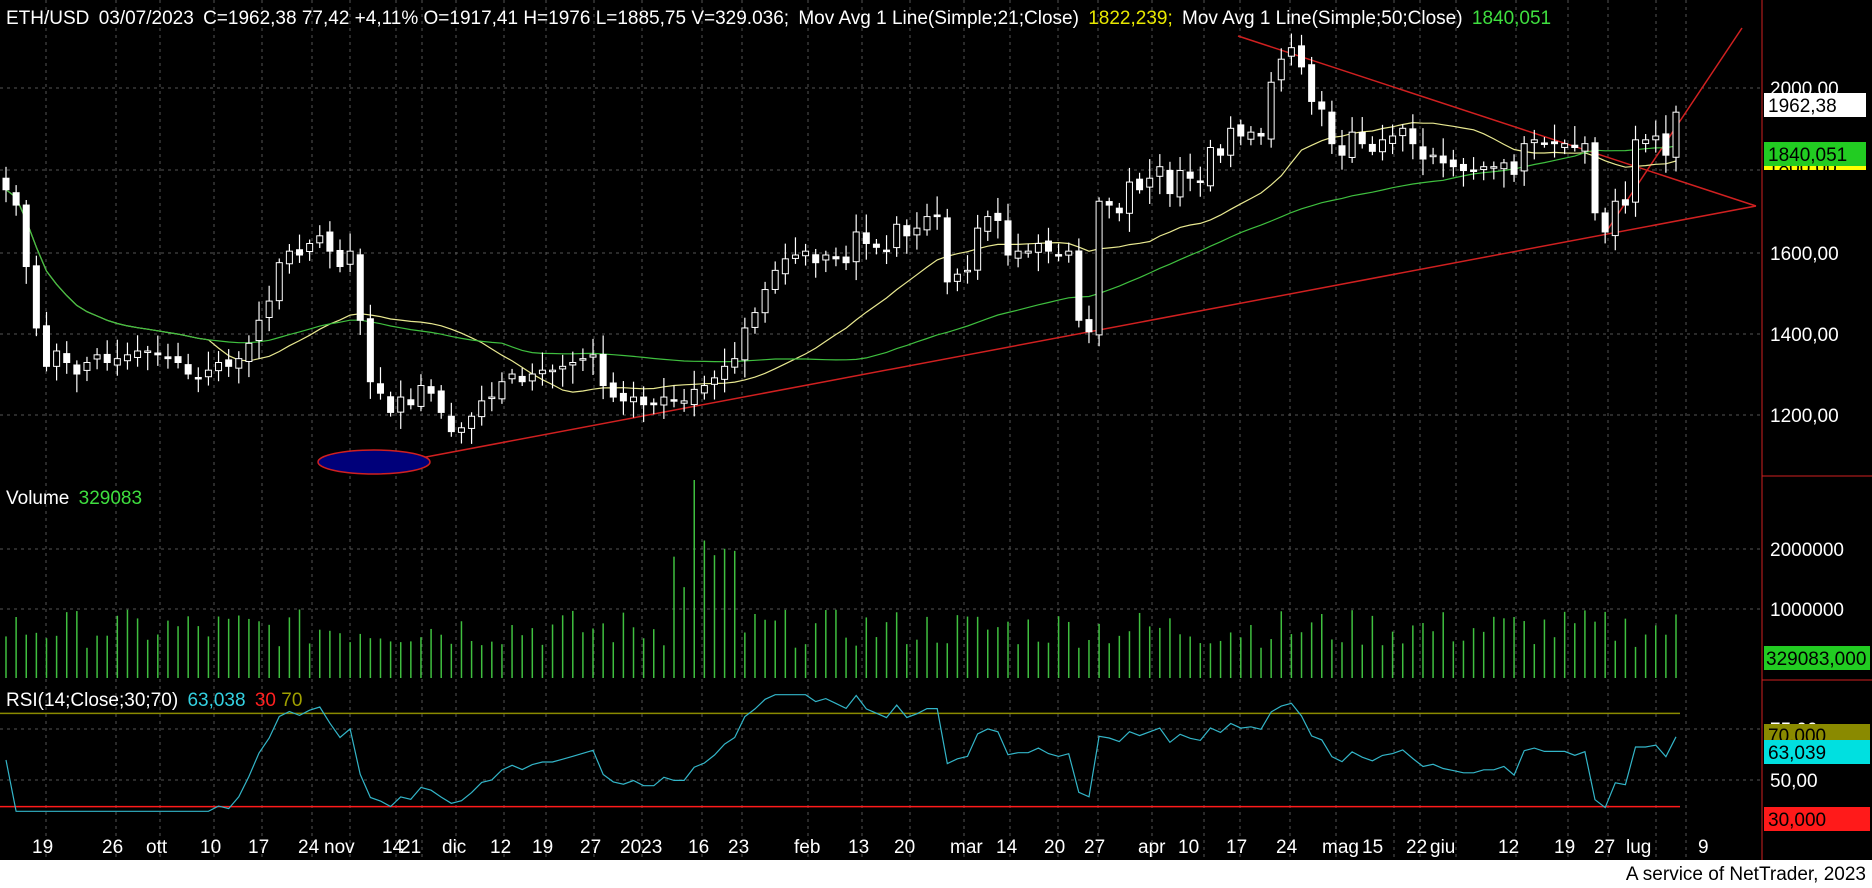  Describe the element at coordinates (1508, 847) in the screenshot. I see `x-tick: 12` at that location.